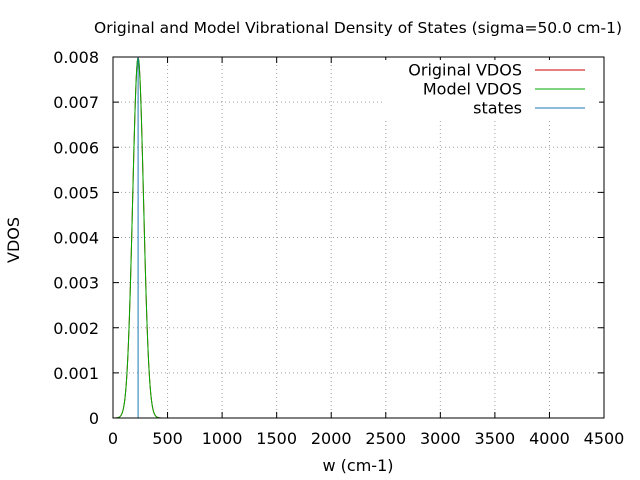  Describe the element at coordinates (358, 465) in the screenshot. I see `x-axis-title: w (cm-1)` at that location.